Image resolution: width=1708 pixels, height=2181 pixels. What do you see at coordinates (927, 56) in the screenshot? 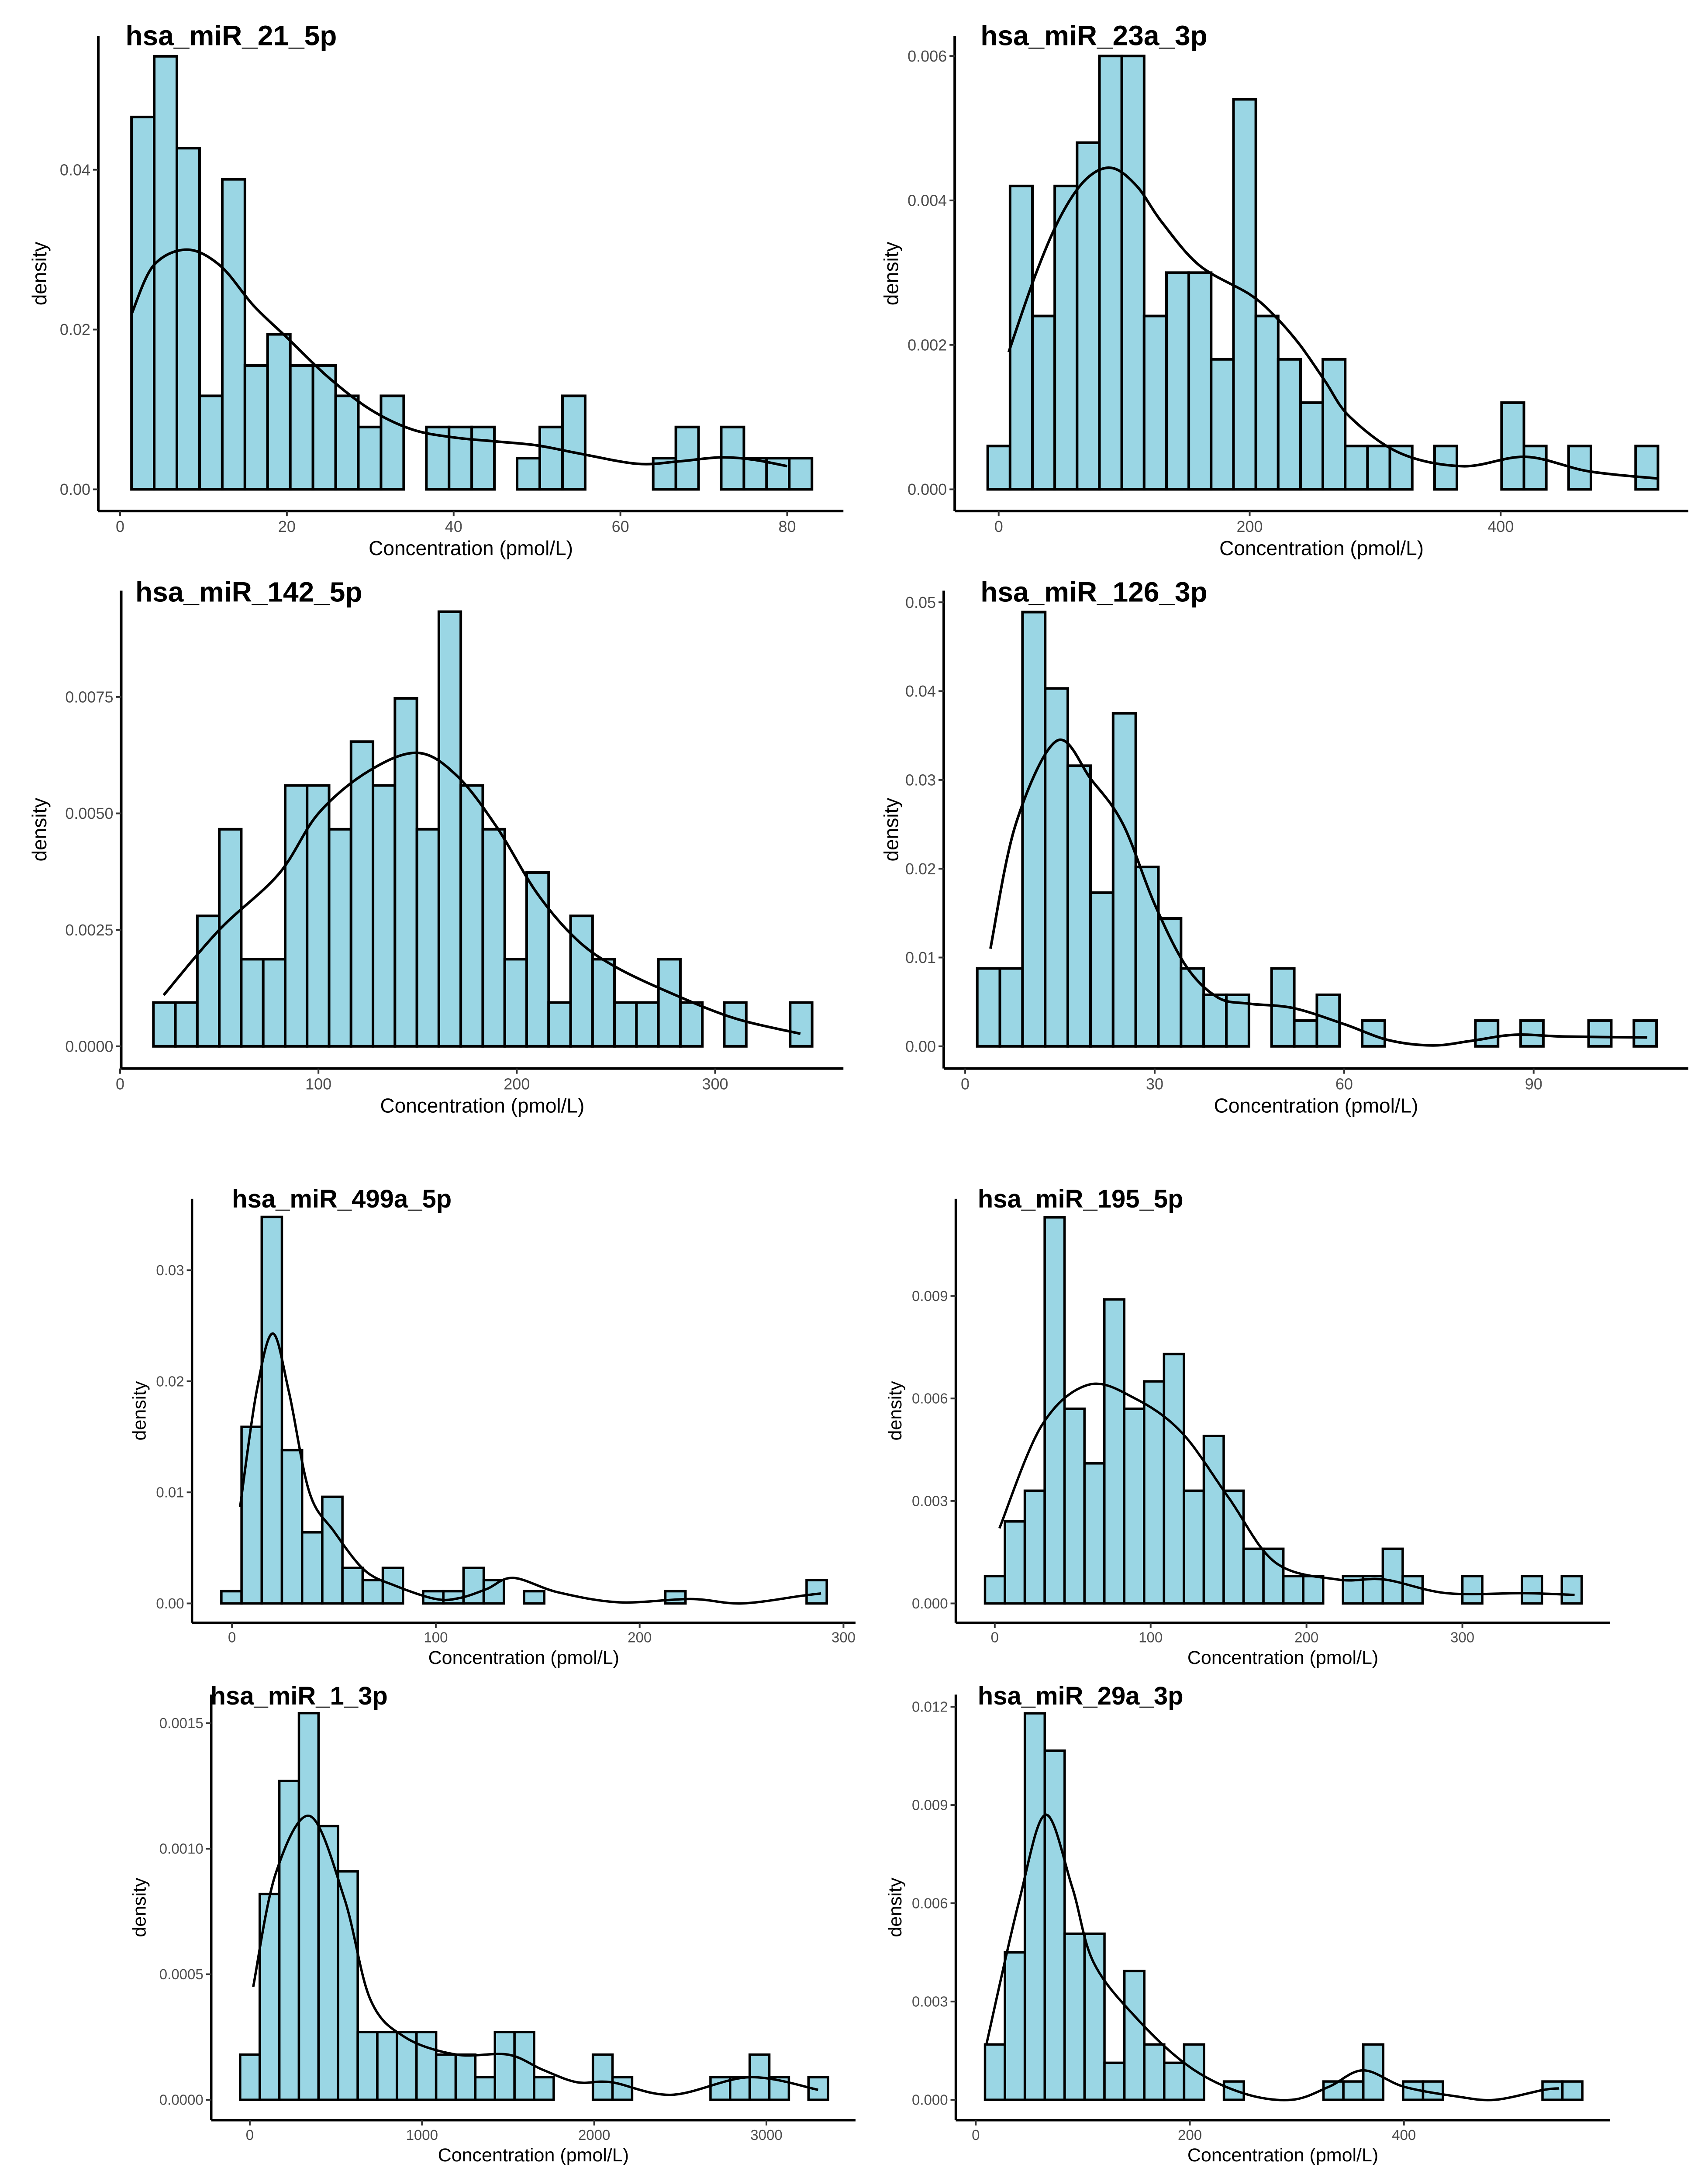
I see `y-tick-label: 0.006` at bounding box center [927, 56].